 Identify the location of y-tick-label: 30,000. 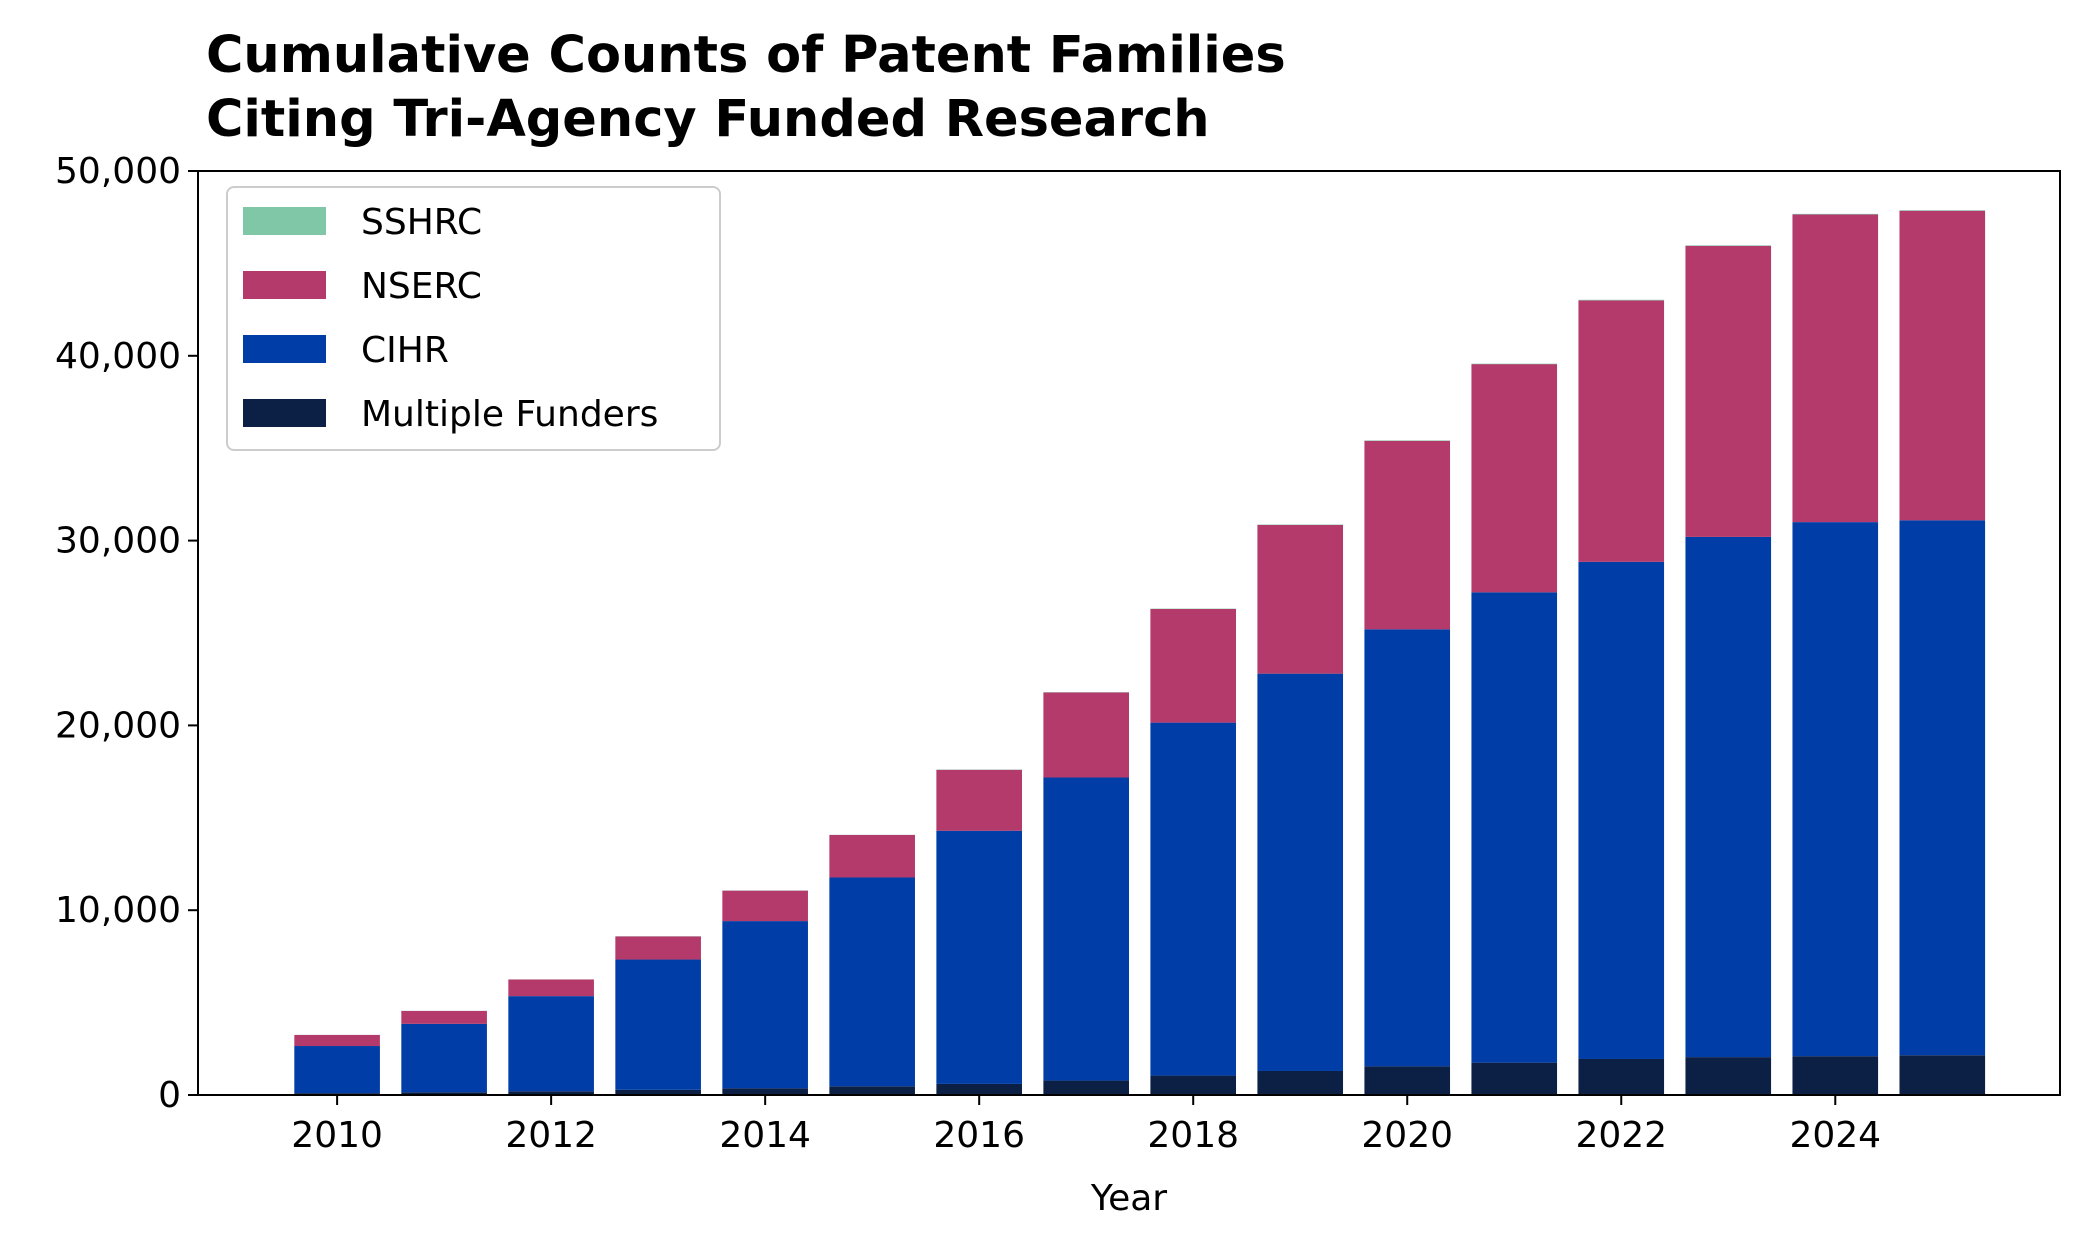
(118, 541).